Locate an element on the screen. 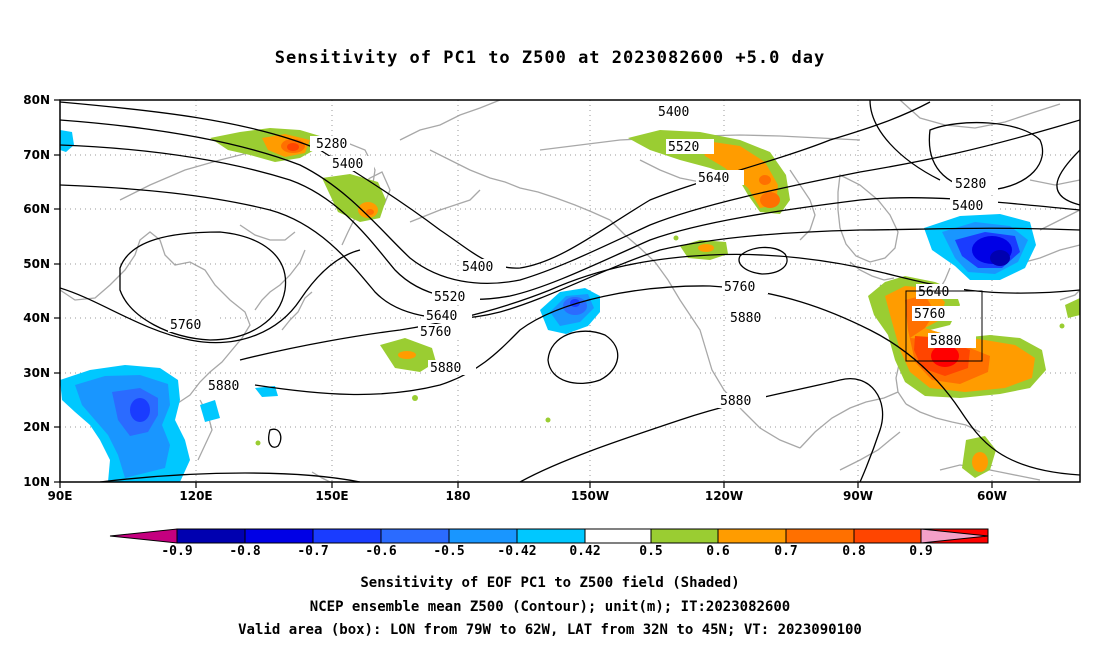 The height and width of the screenshot is (650, 1100). contour-label-5400-a: 5400 is located at coordinates (347, 164).